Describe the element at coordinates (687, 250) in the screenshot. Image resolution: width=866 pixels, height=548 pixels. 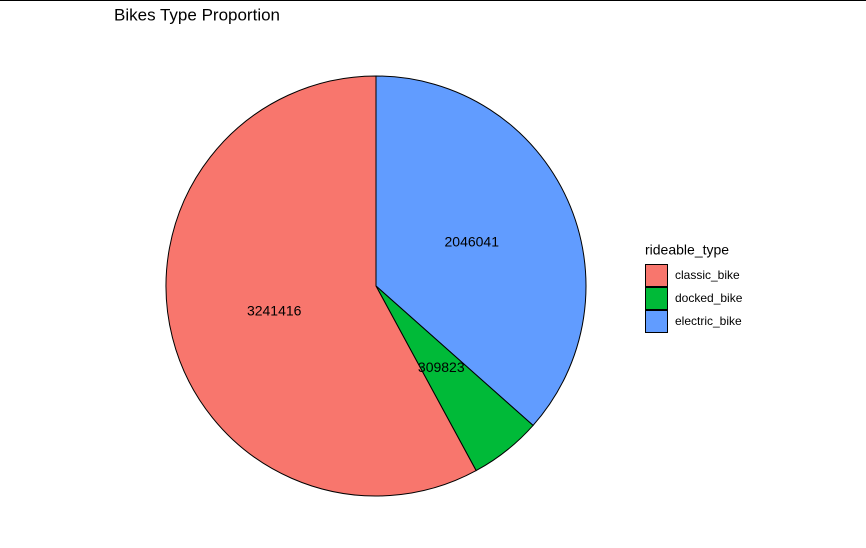
I see `legend-title: rideable_type` at that location.